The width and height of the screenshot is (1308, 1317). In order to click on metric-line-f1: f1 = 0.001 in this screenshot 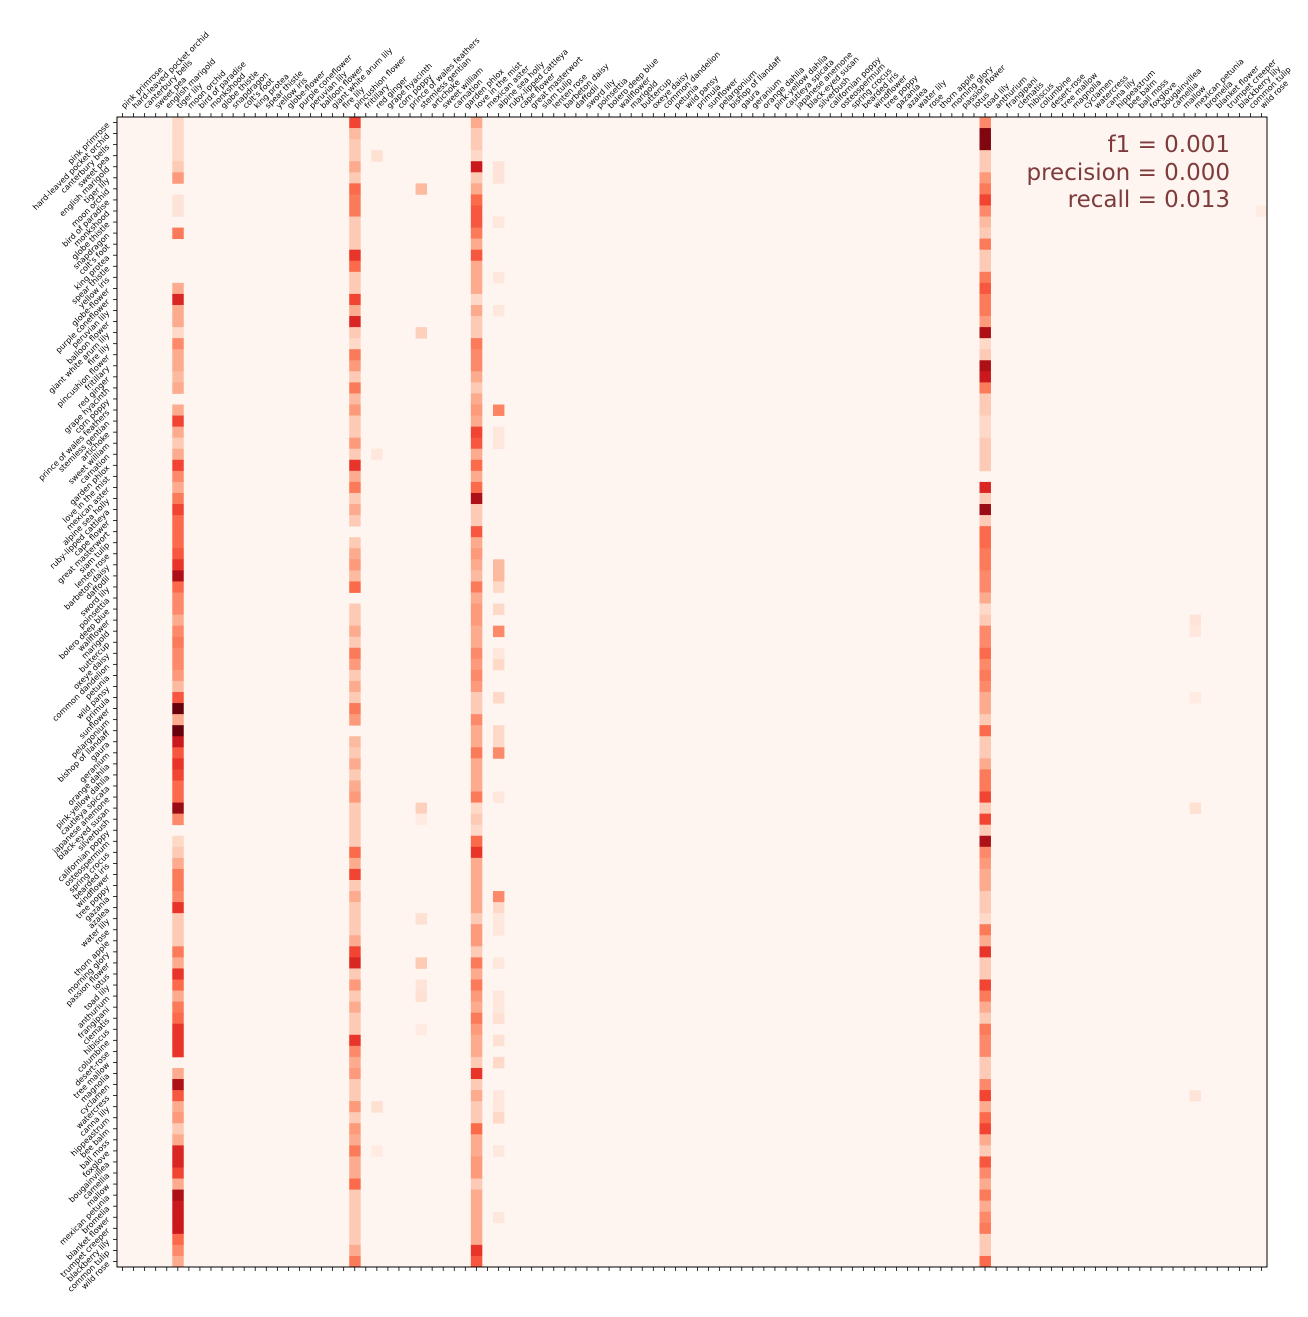, I will do `click(1169, 145)`.